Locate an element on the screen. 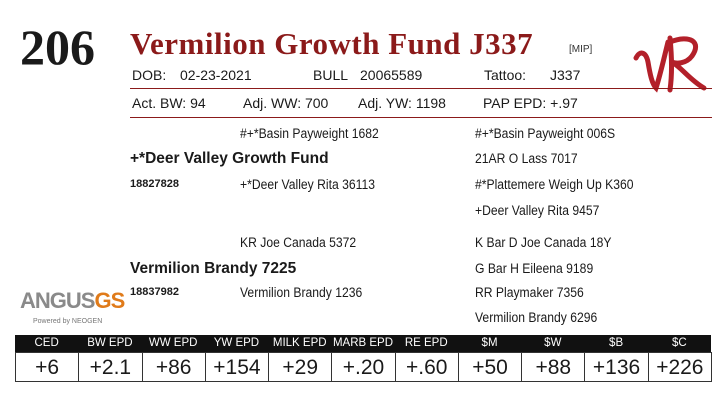 This screenshot has height=418, width=728. angus-logo: ANGUSGS is located at coordinates (72, 300).